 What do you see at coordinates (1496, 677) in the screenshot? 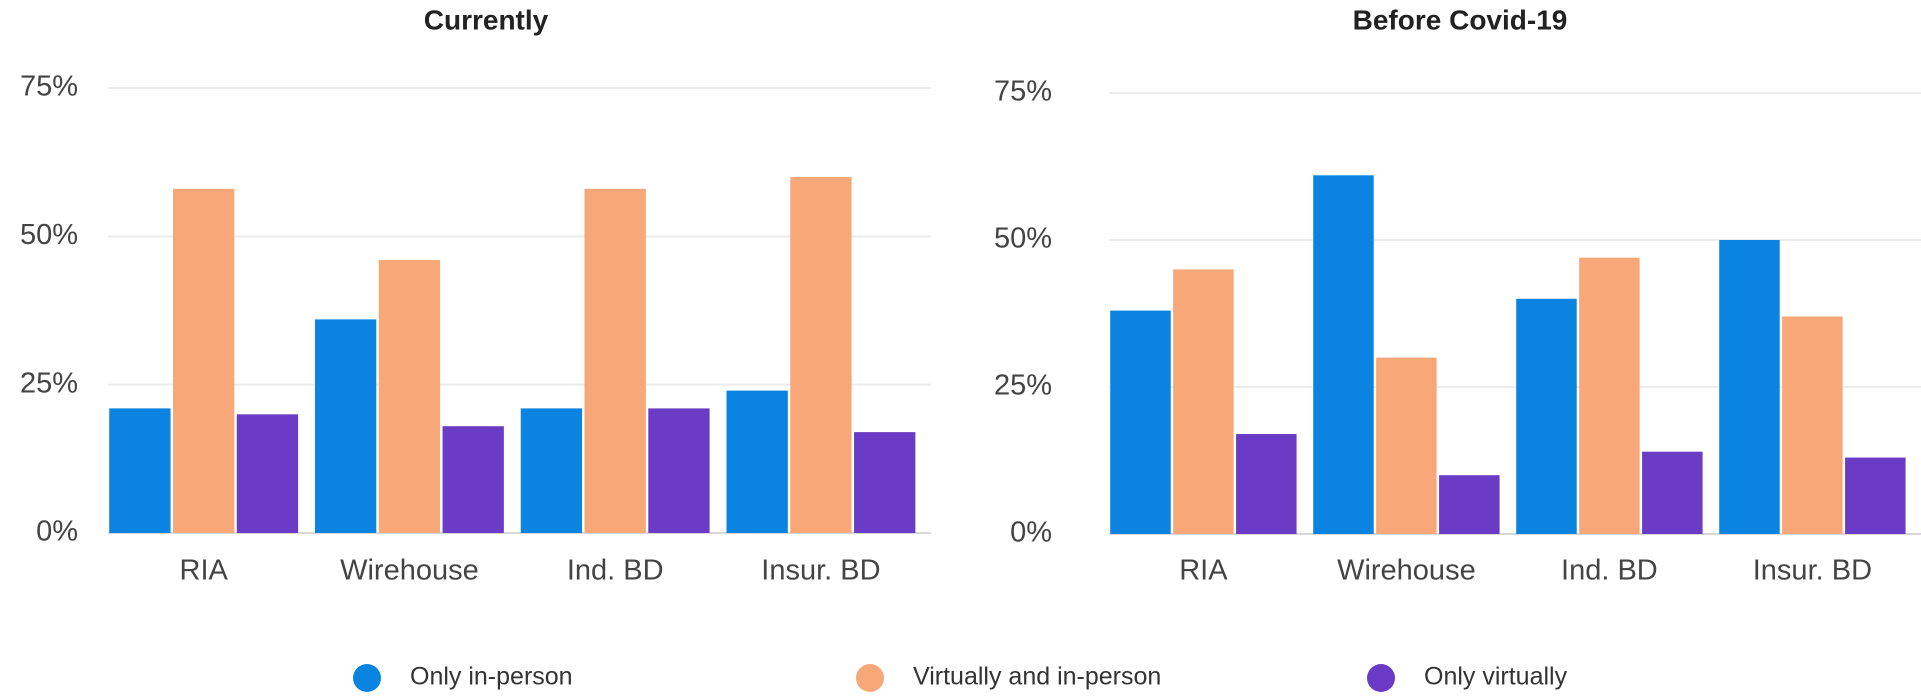
I see `legend-label: Only virtually` at bounding box center [1496, 677].